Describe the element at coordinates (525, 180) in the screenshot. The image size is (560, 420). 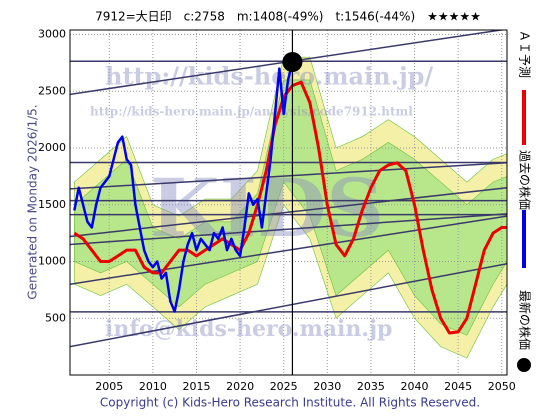
I see `legend-label: 過去の株価` at that location.